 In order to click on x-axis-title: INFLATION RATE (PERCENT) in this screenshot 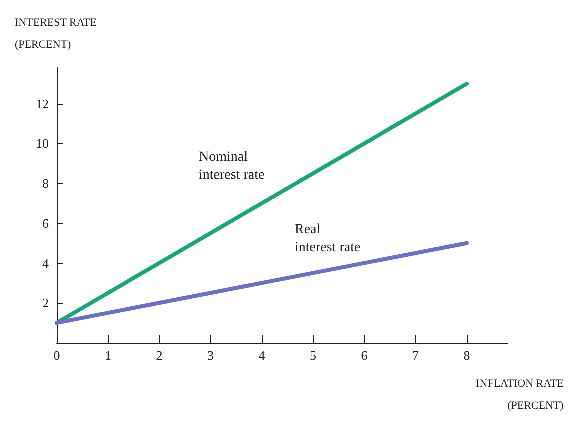, I will do `click(520, 395)`.